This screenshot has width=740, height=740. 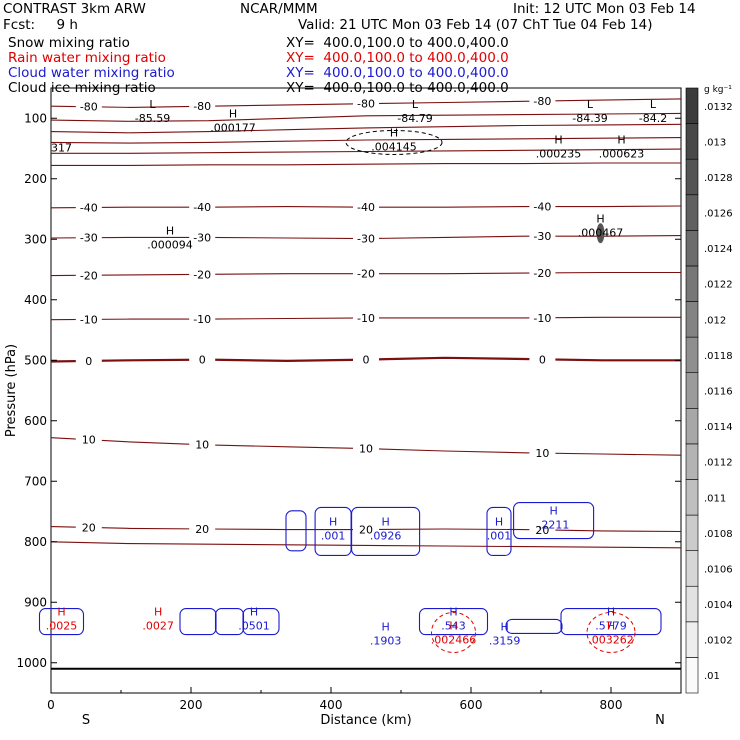 What do you see at coordinates (718, 641) in the screenshot?
I see `colorbar-label: .0102` at bounding box center [718, 641].